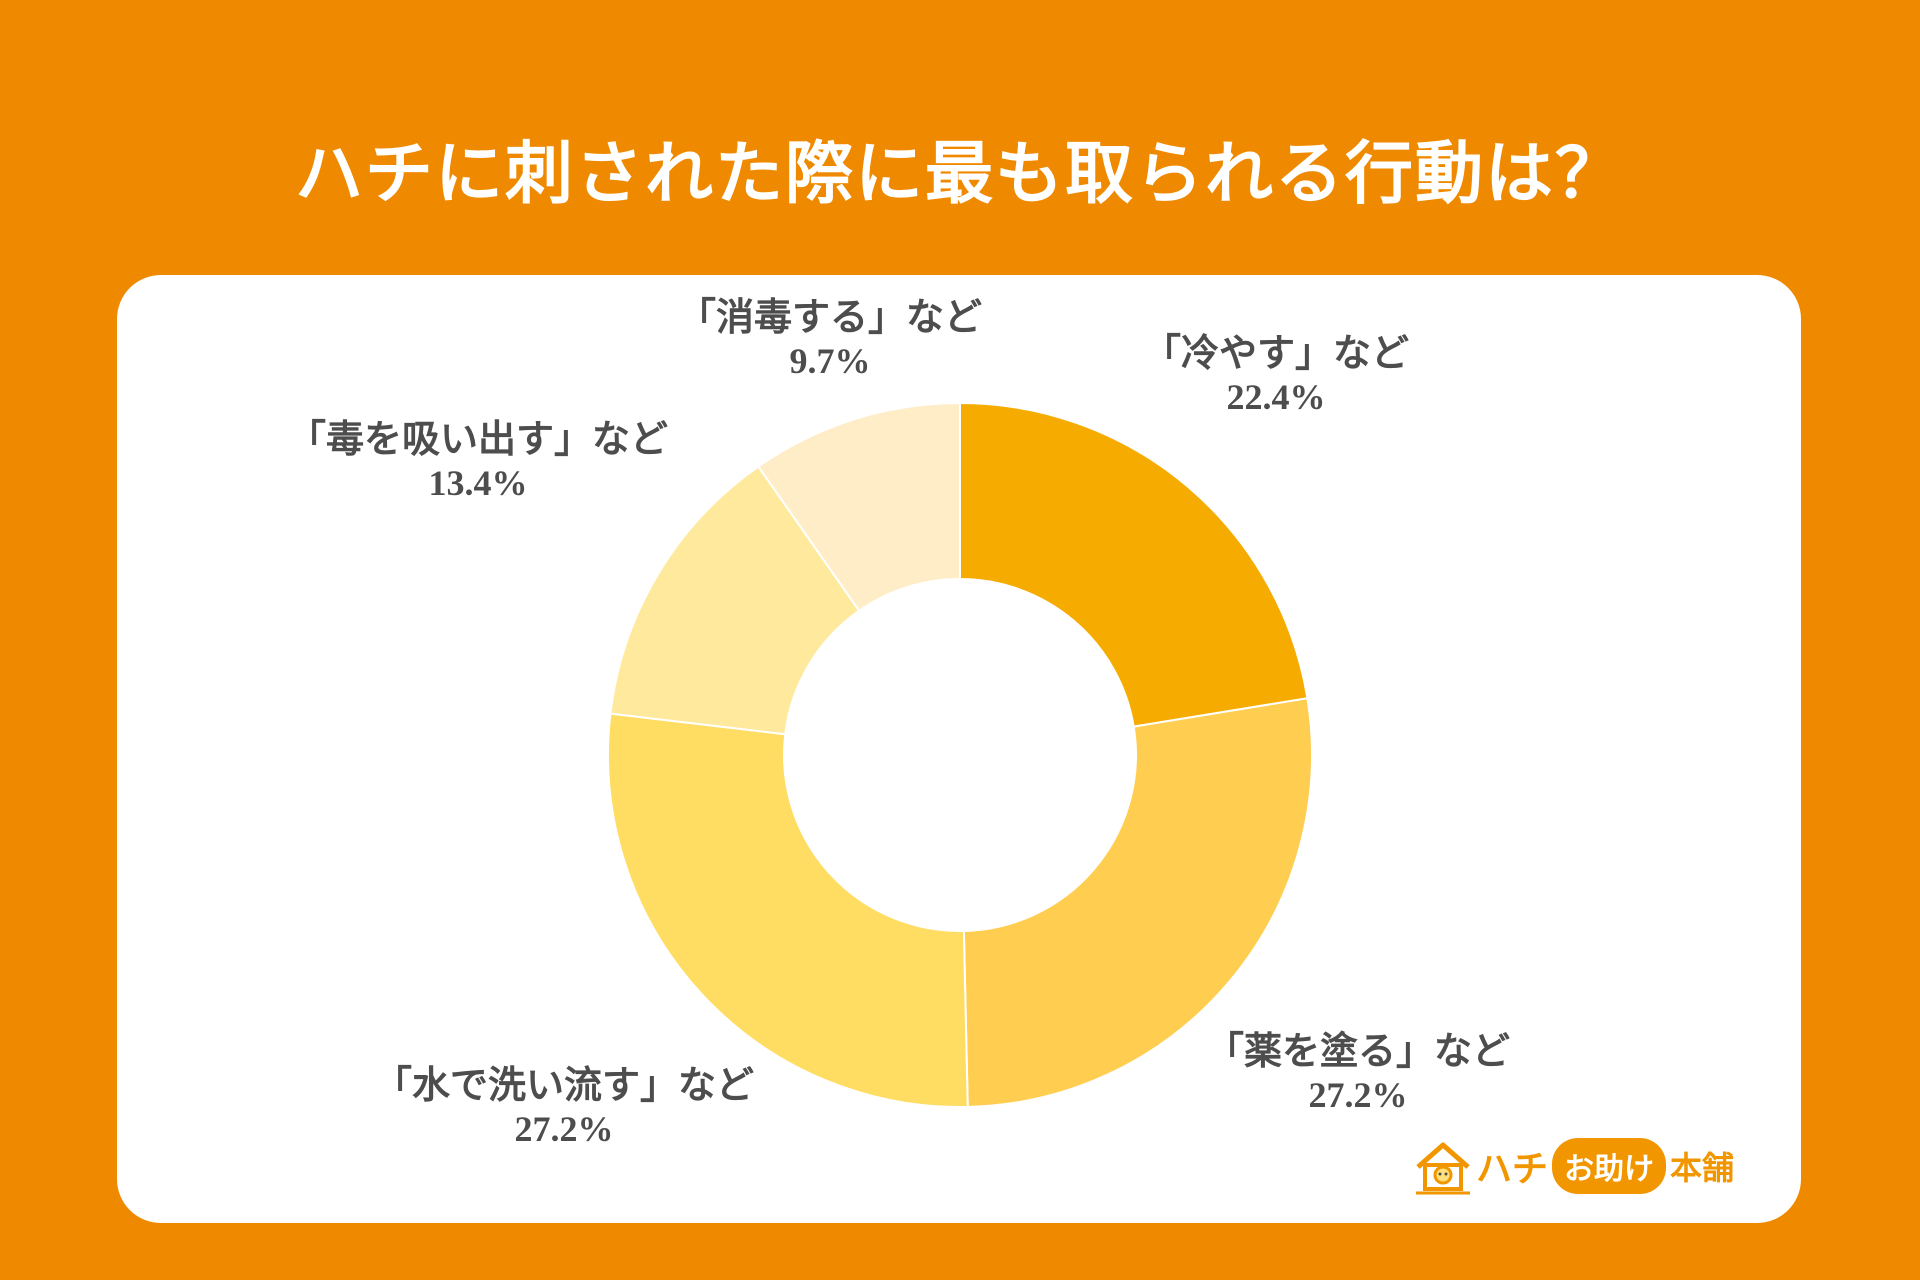 The width and height of the screenshot is (1920, 1280). What do you see at coordinates (1134, 564) in the screenshot?
I see `donut-slice-cool` at bounding box center [1134, 564].